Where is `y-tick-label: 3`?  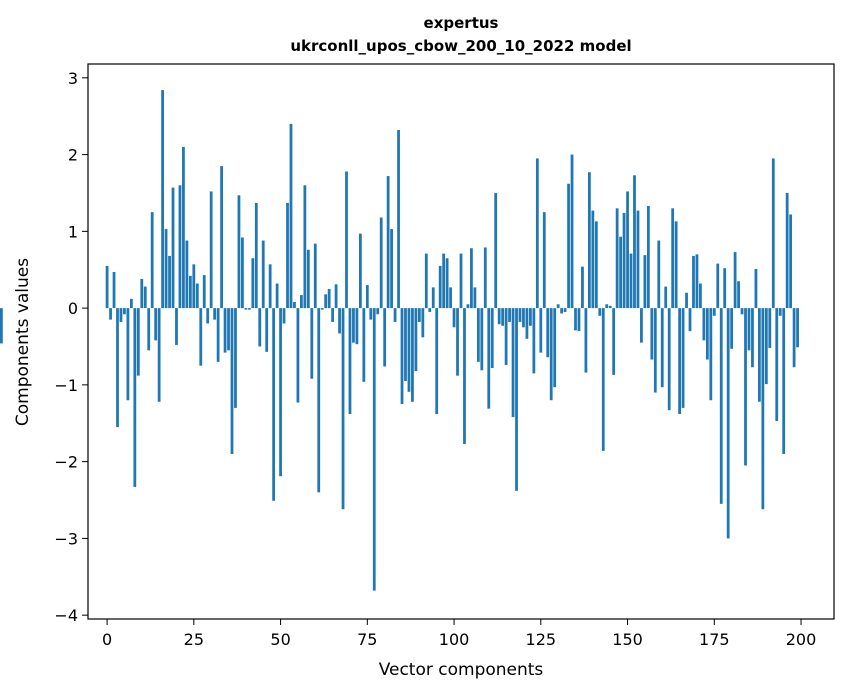 y-tick-label: 3 is located at coordinates (73, 78).